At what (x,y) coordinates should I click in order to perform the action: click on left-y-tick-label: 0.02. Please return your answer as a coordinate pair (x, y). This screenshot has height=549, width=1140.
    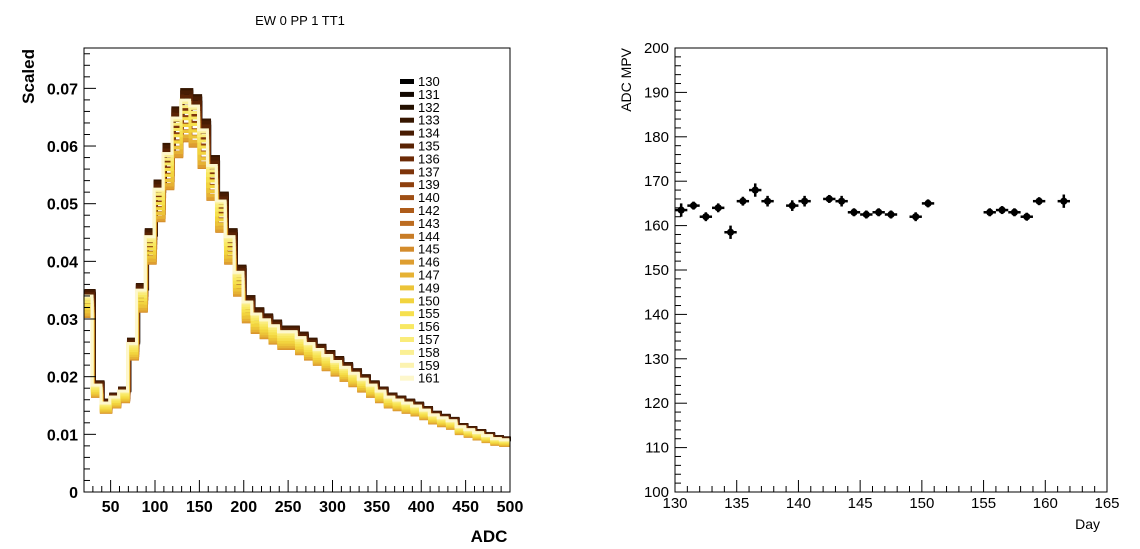
    Looking at the image, I should click on (62, 378).